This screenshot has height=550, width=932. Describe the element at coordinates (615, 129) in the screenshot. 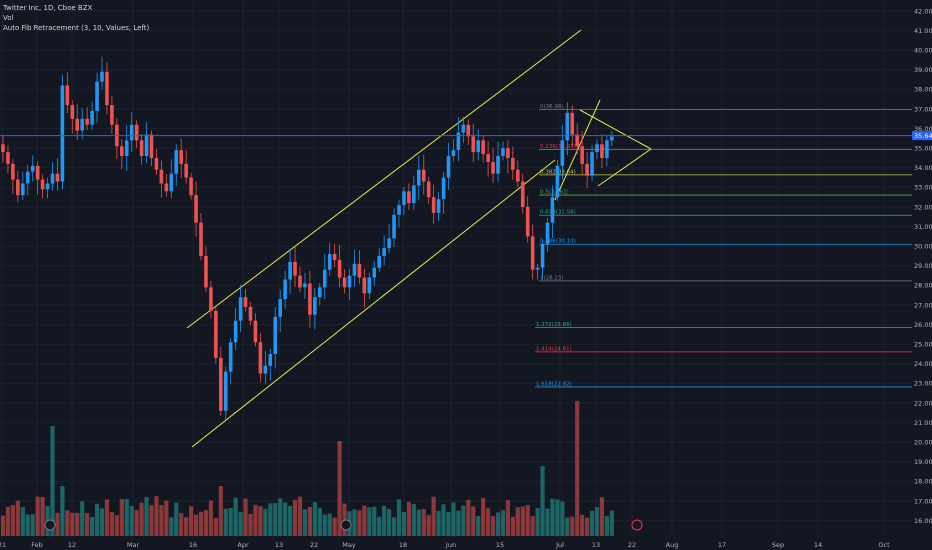

I see `triangle-upper-line` at that location.